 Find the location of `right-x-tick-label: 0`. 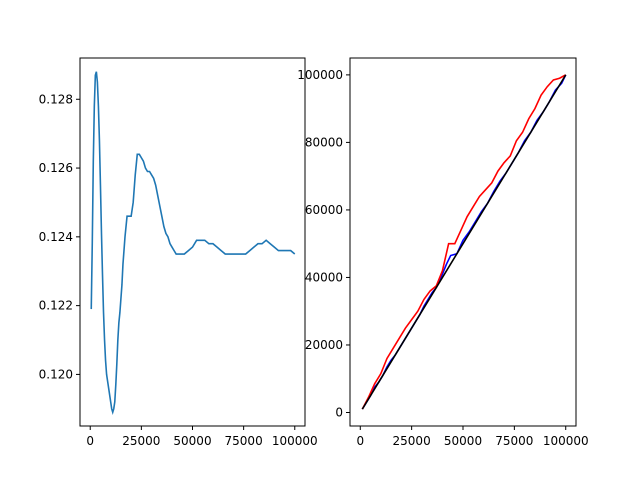

right-x-tick-label: 0 is located at coordinates (360, 441).